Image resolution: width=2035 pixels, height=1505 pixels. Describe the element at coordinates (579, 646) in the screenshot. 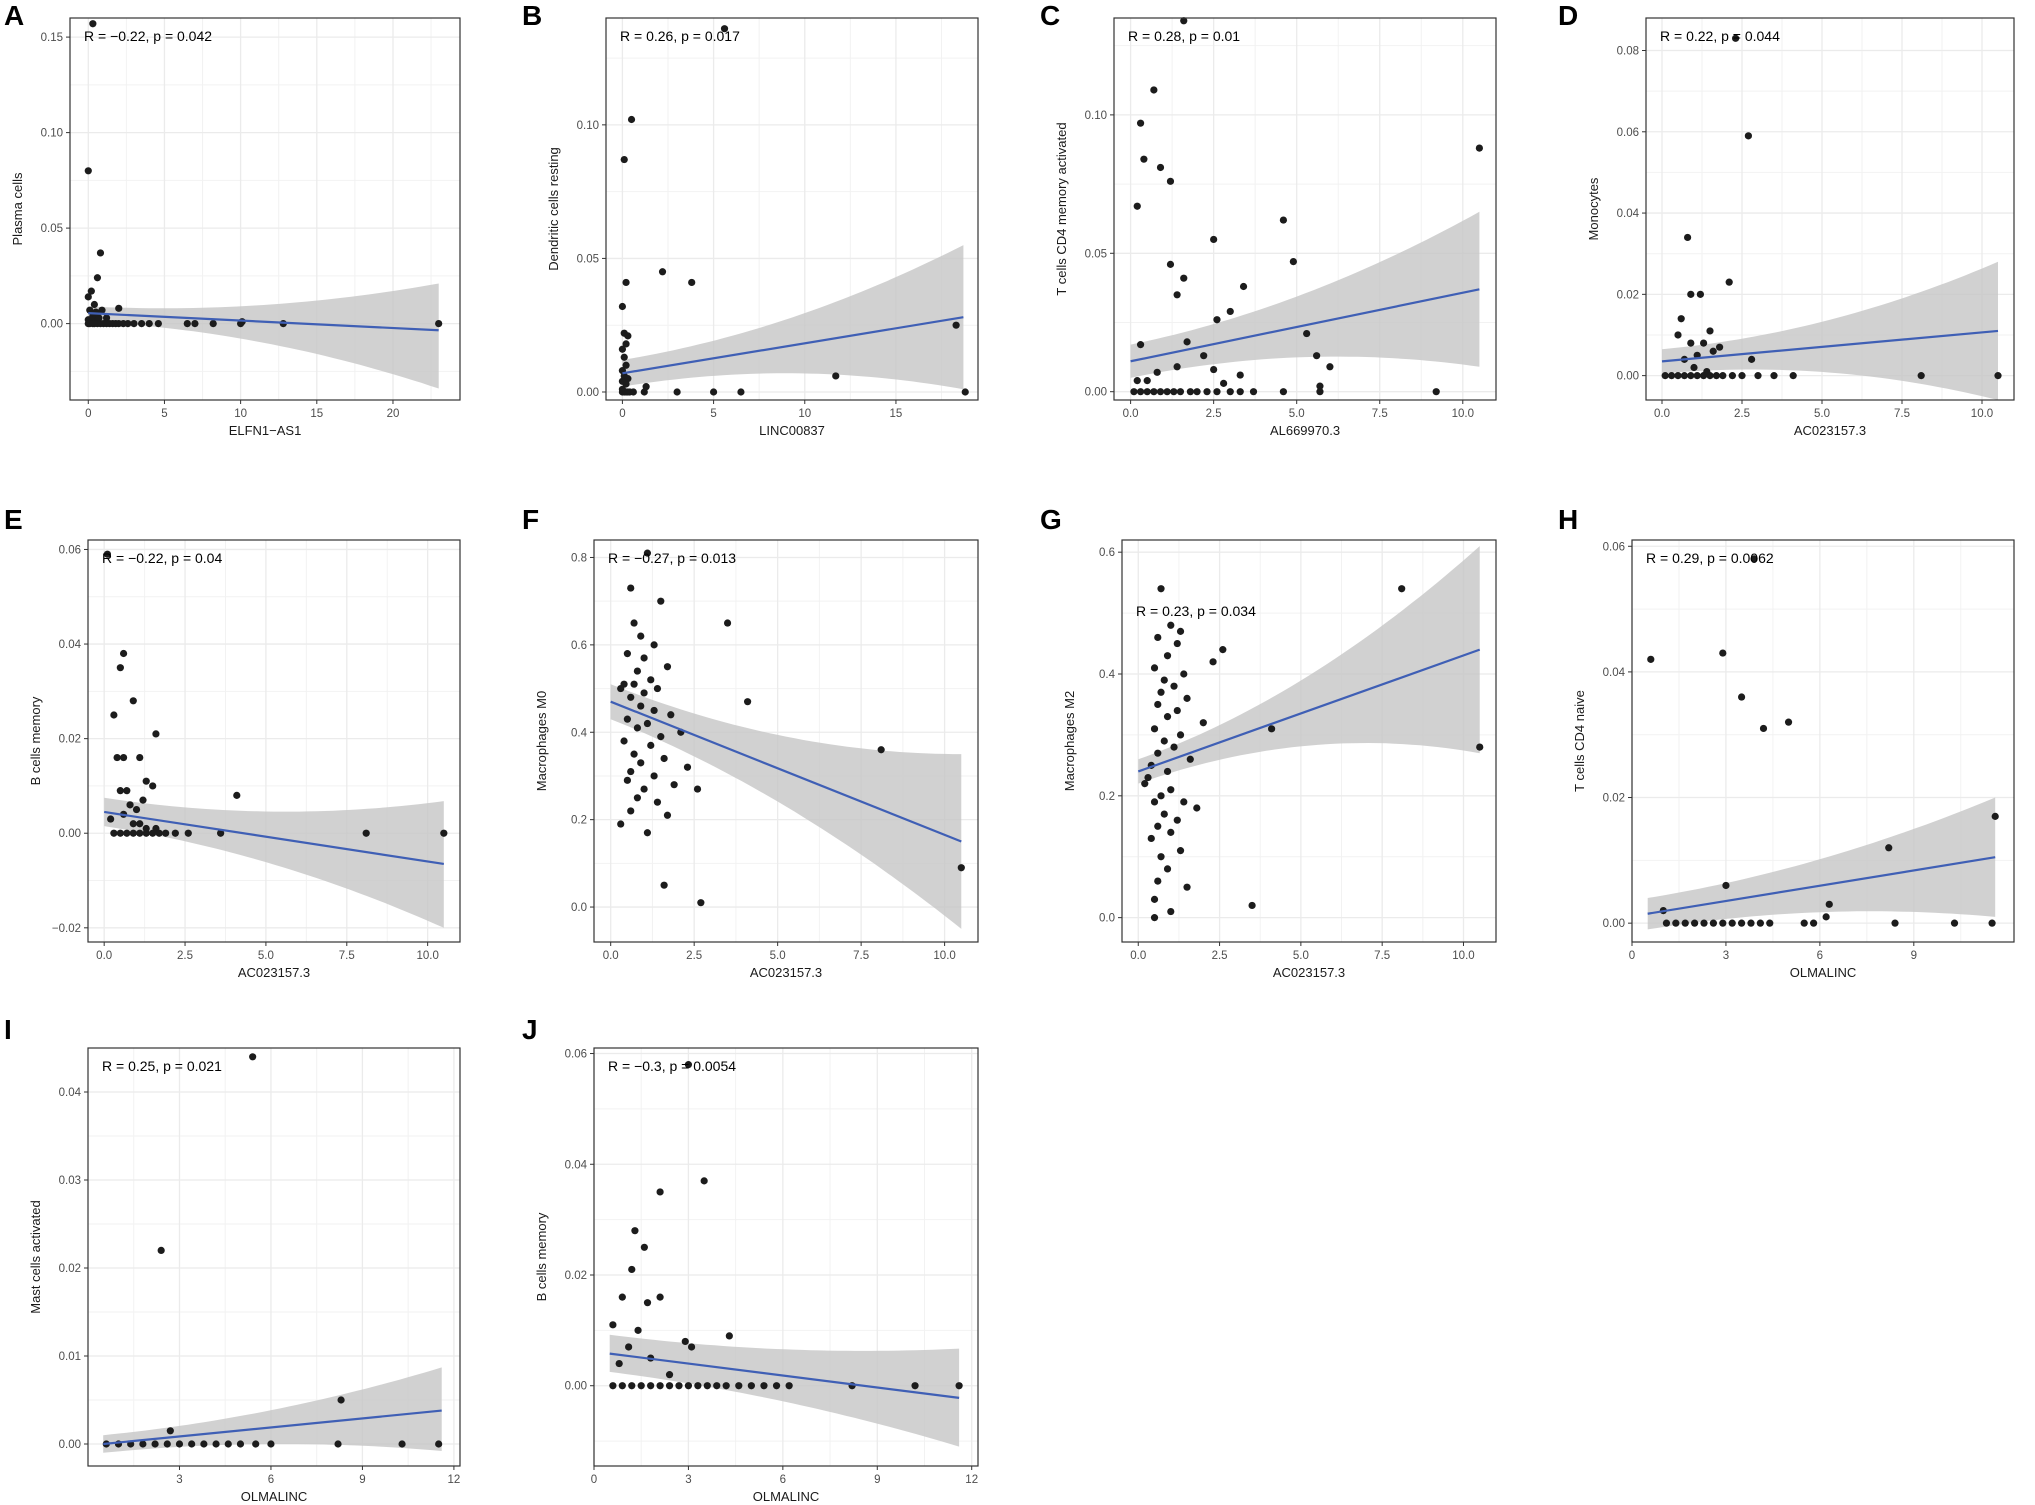

I see `y-tick-label: 0.6` at that location.